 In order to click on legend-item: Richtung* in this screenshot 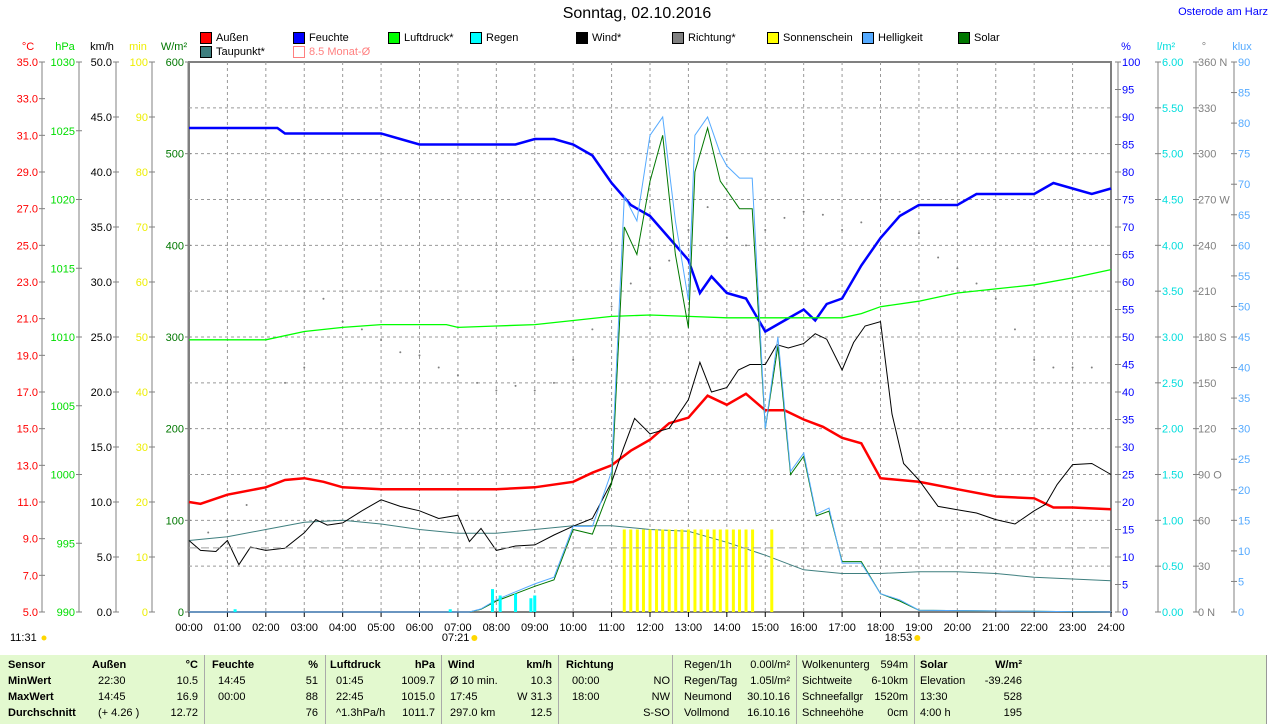, I will do `click(704, 38)`.